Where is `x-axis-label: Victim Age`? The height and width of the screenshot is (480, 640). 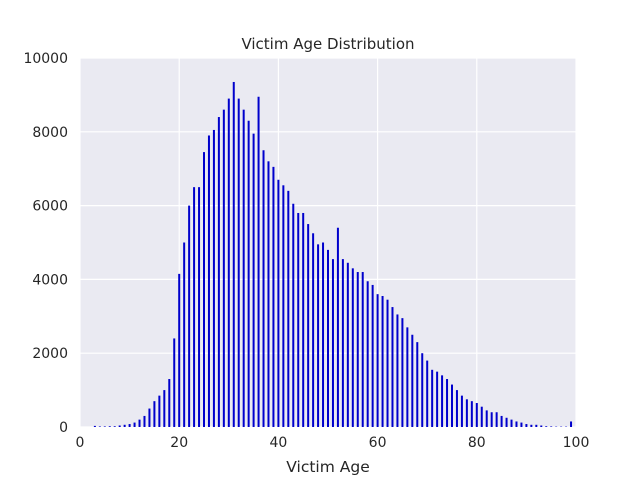 x-axis-label: Victim Age is located at coordinates (327, 467).